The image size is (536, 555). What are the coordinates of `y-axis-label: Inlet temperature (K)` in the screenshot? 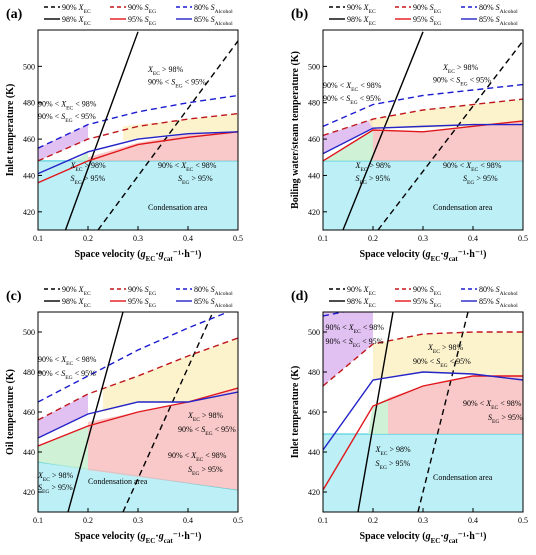 It's located at (295, 412).